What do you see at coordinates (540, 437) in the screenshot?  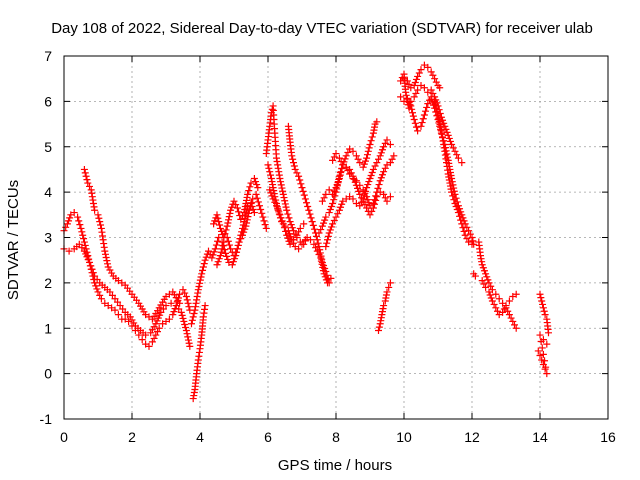 I see `x-tick-label: 14` at bounding box center [540, 437].